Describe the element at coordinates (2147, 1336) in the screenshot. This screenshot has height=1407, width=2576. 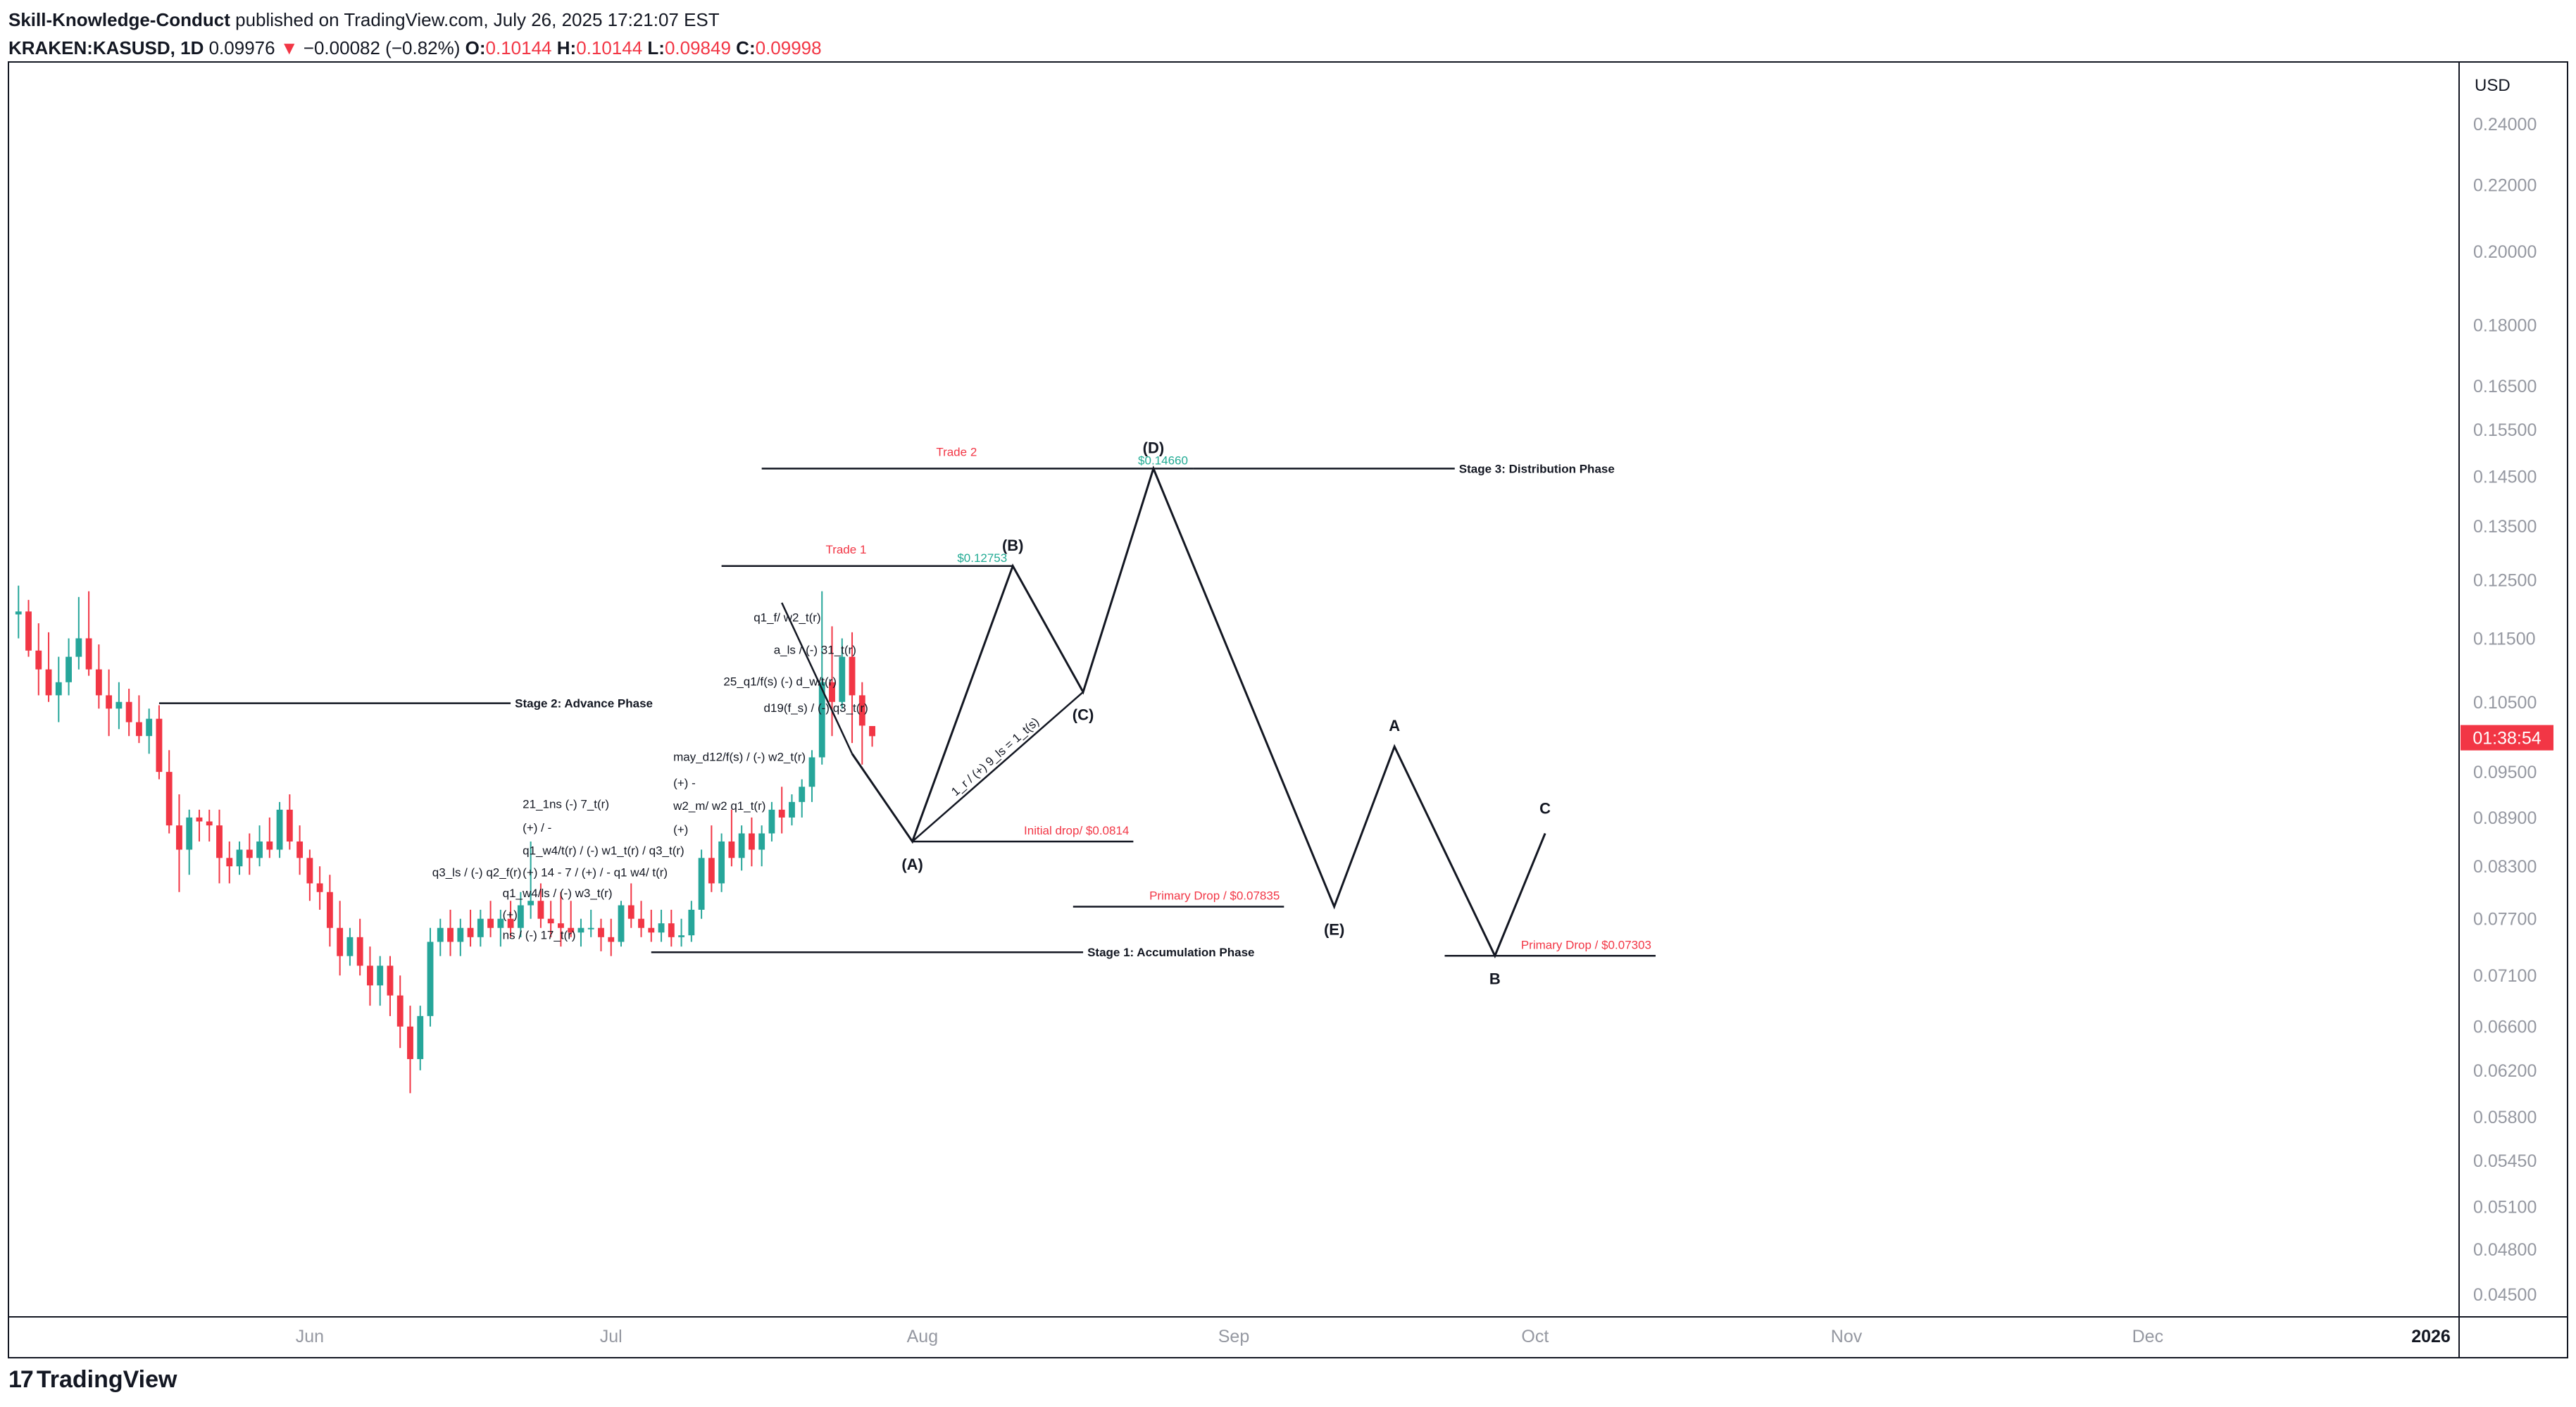
I see `x-tick-label: Dec` at that location.